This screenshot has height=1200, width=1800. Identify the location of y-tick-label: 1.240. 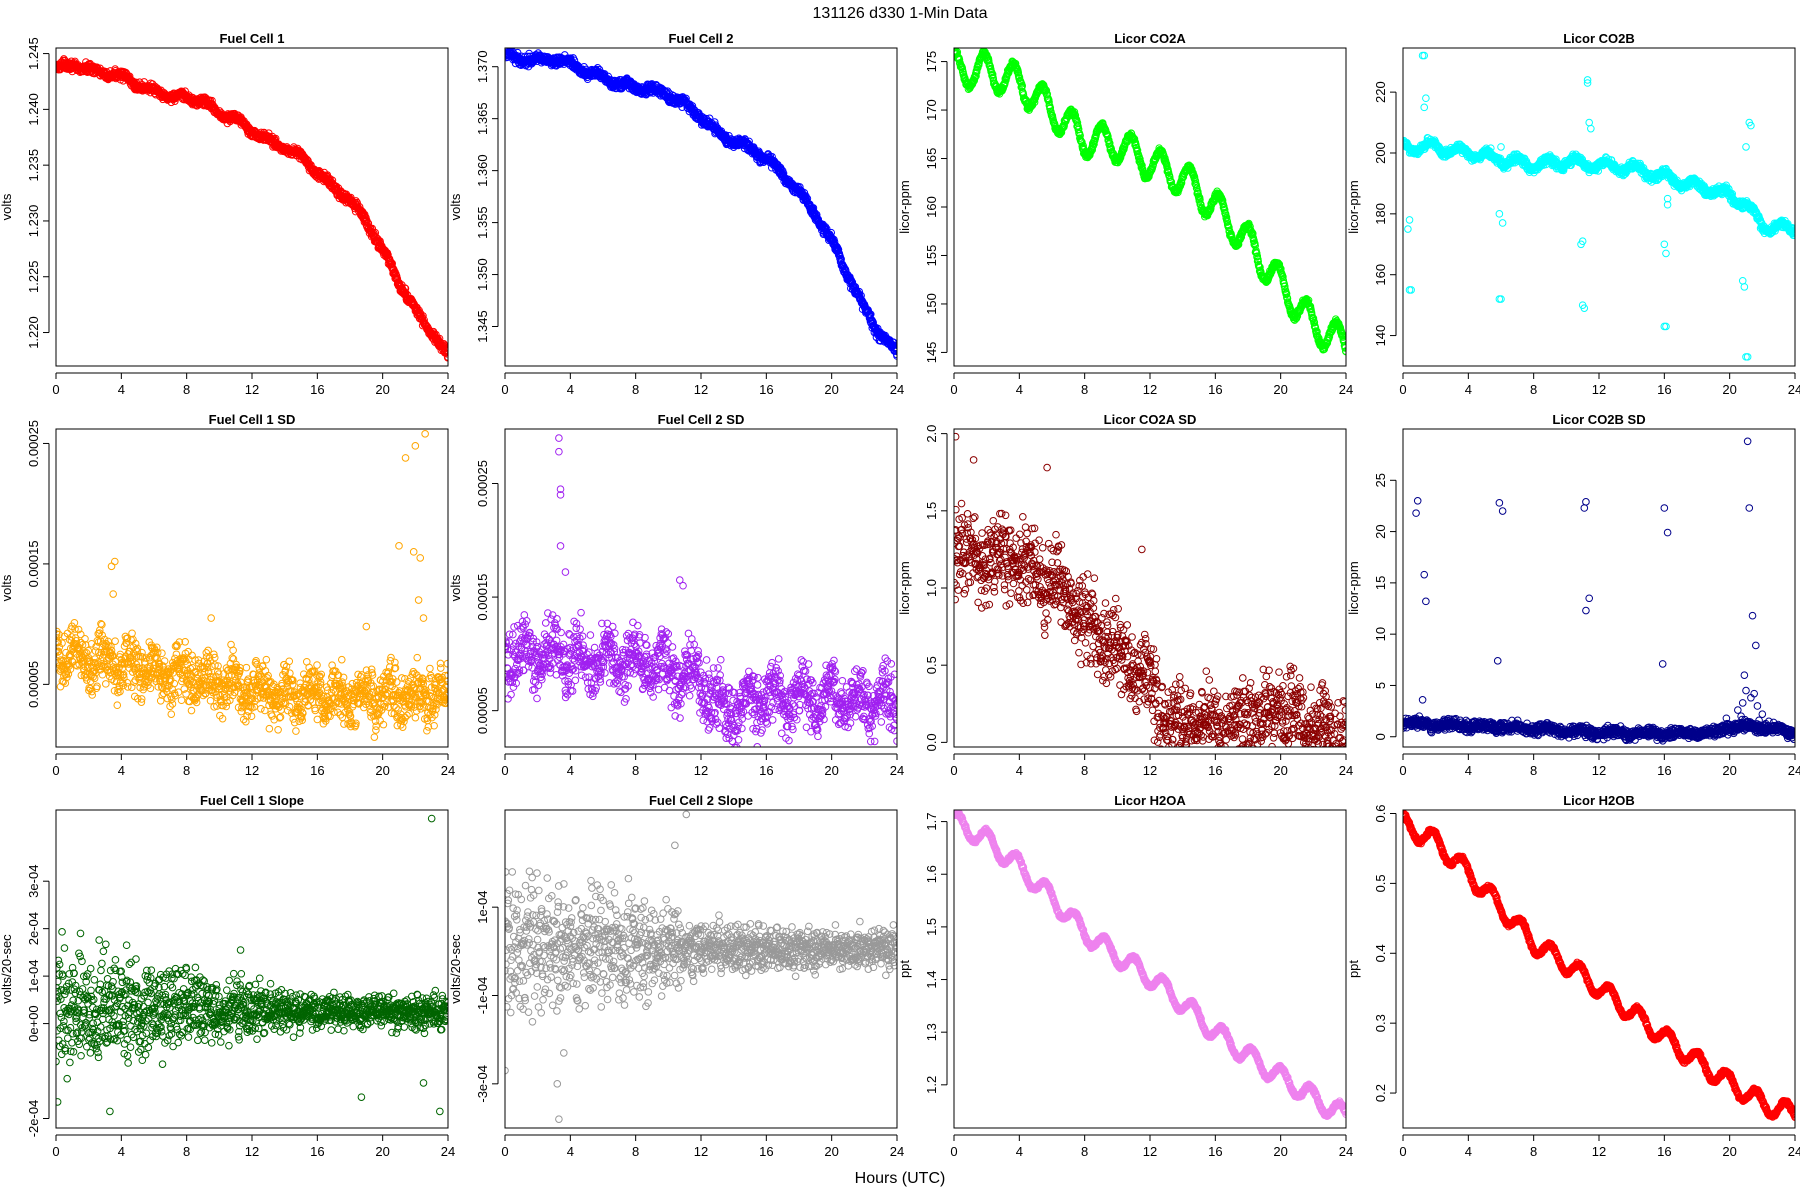
(33, 109).